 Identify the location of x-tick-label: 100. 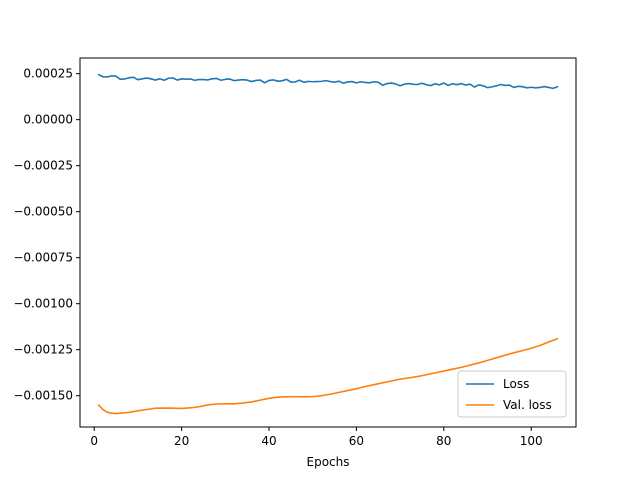
(531, 441).